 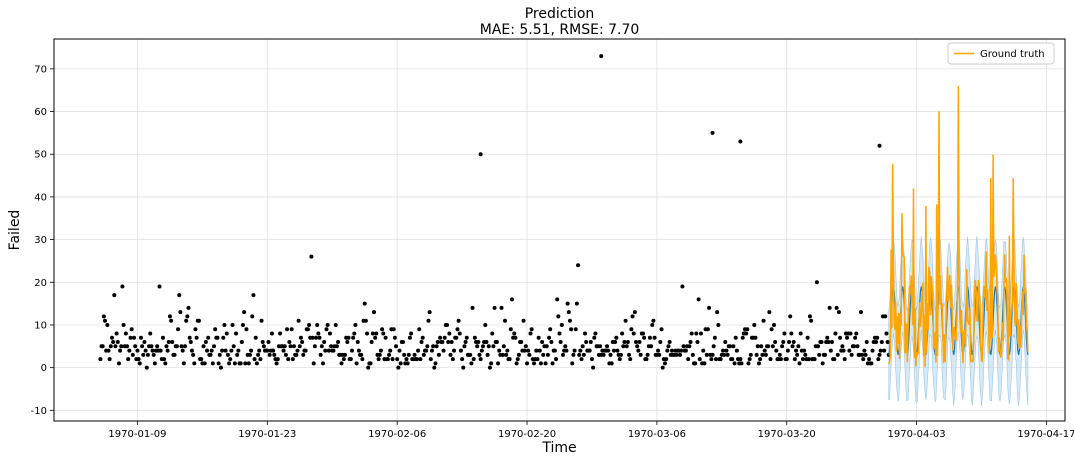 What do you see at coordinates (657, 434) in the screenshot?
I see `x-tick-label: 1970-03-06` at bounding box center [657, 434].